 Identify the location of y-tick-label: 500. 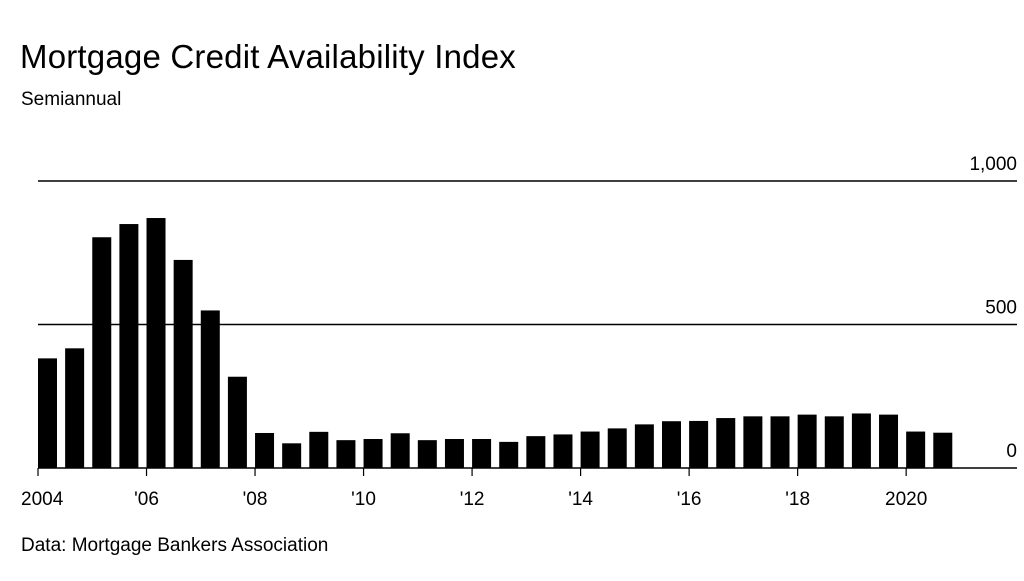
(1001, 308).